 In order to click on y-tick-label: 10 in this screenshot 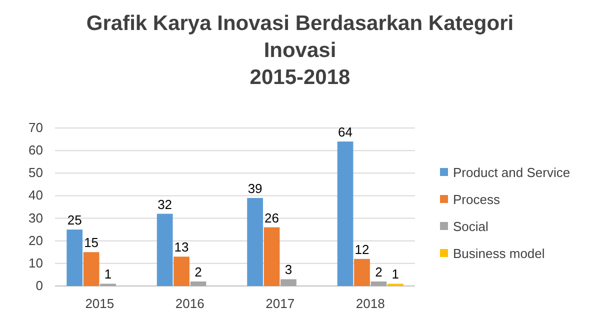, I will do `click(35, 262)`.